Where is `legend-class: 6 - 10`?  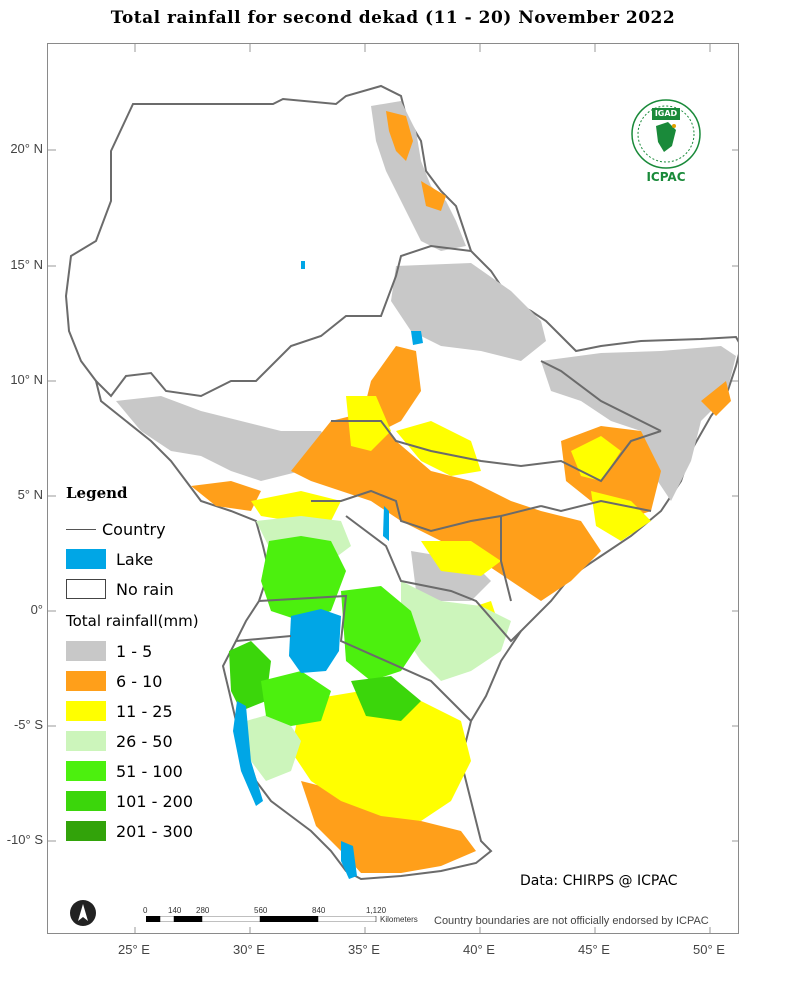
legend-class: 6 - 10 is located at coordinates (166, 681).